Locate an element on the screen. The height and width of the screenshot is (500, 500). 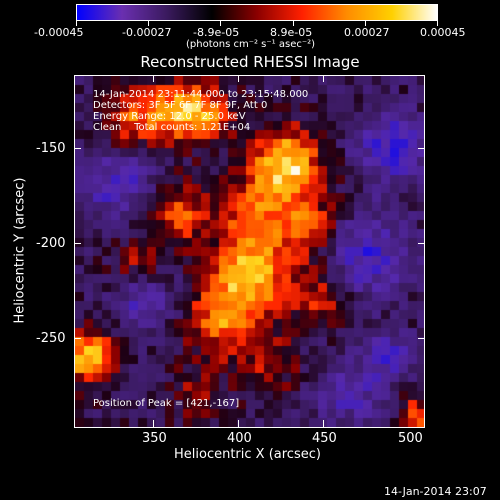
colorbar-tick-label: 8.9e-05 is located at coordinates (291, 32).